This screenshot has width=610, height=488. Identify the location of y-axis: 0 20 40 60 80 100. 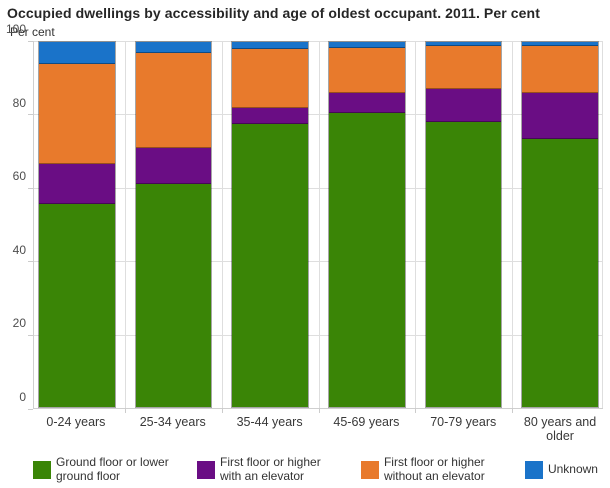
(16, 216).